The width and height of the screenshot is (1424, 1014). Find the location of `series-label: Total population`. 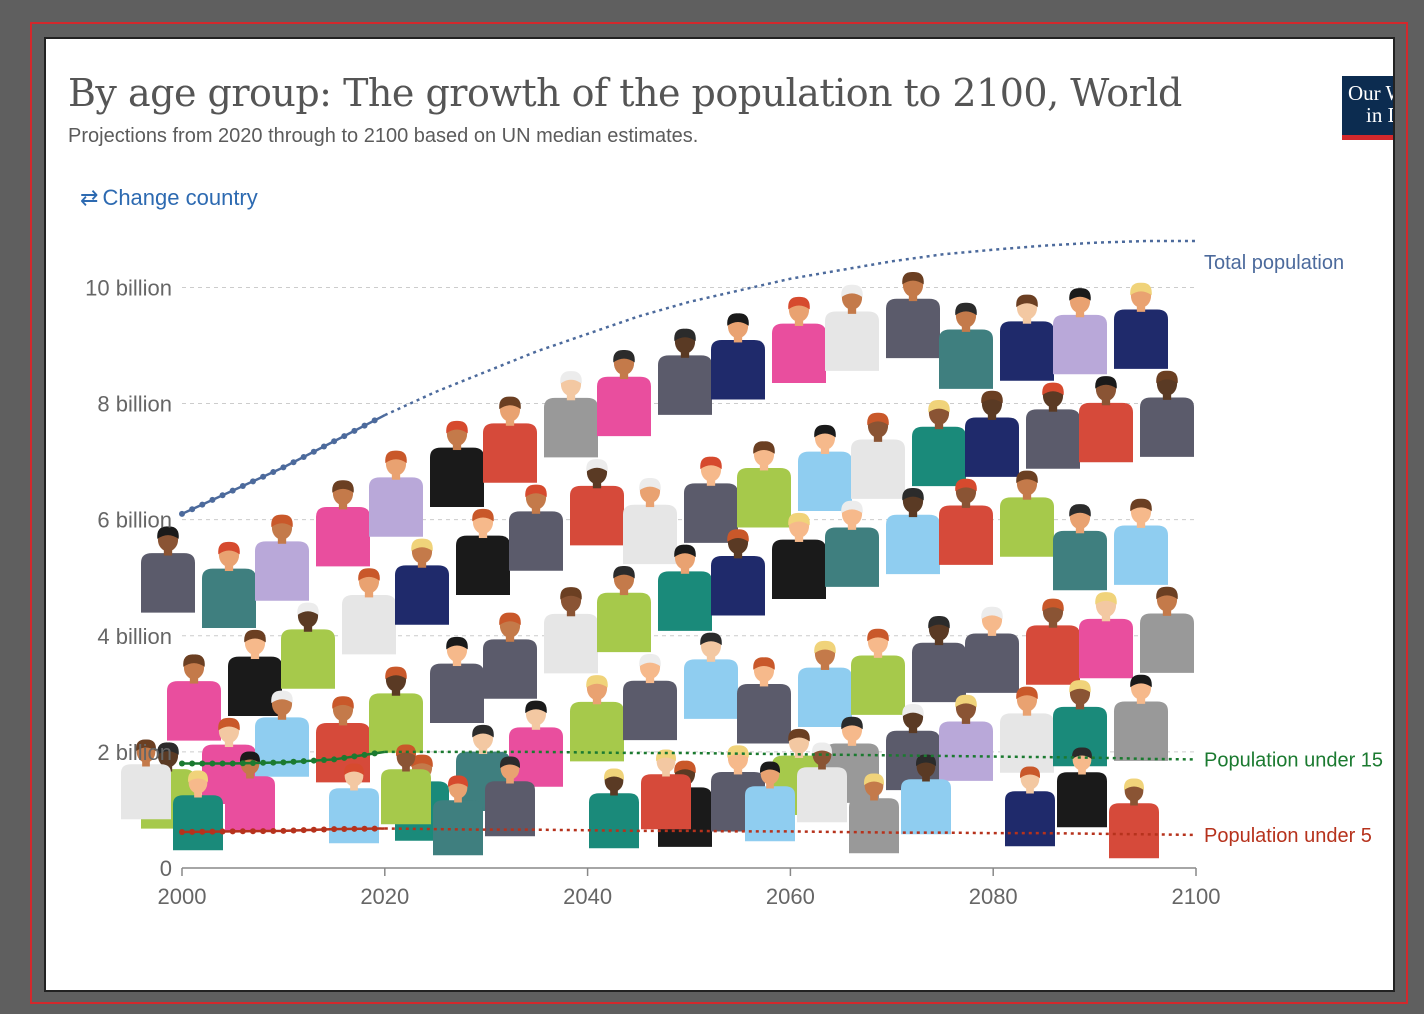

series-label: Total population is located at coordinates (1274, 263).